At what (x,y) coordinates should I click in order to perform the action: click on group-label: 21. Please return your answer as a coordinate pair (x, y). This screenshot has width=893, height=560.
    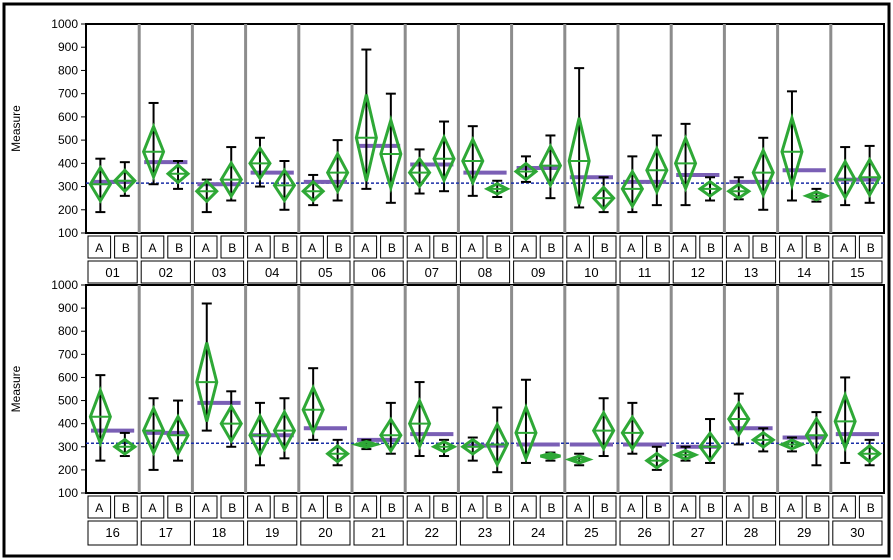
    Looking at the image, I should click on (378, 532).